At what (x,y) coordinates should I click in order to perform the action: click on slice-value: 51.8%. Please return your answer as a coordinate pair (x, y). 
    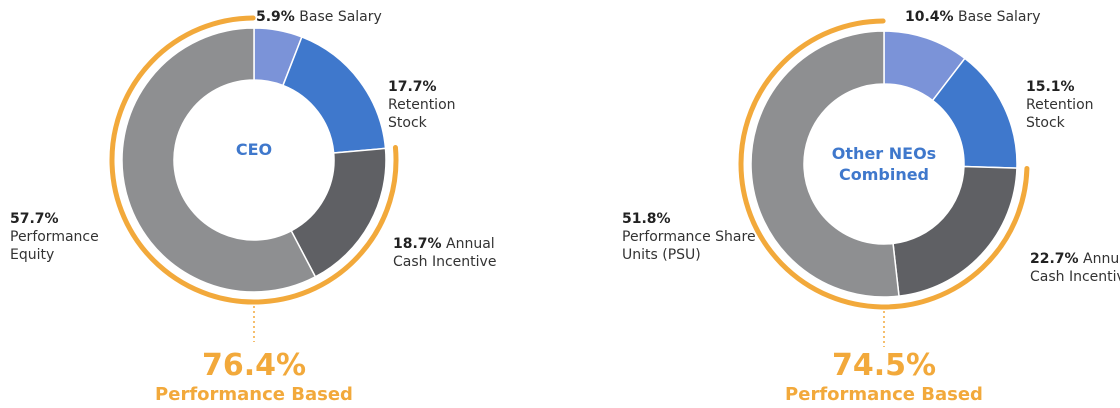
    Looking at the image, I should click on (646, 219).